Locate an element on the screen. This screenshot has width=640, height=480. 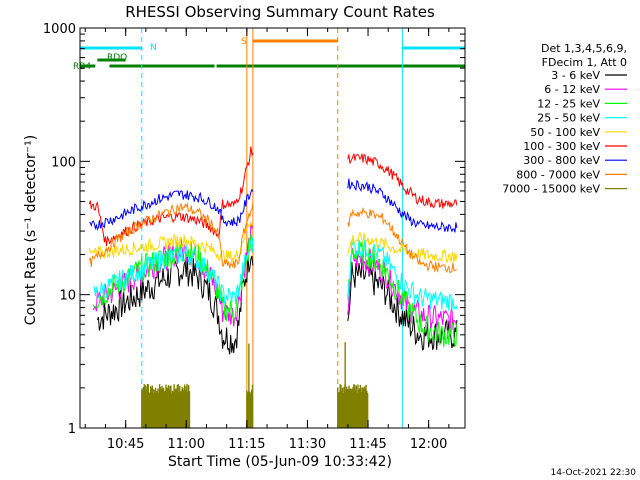
flag-label-n: N is located at coordinates (153, 48).